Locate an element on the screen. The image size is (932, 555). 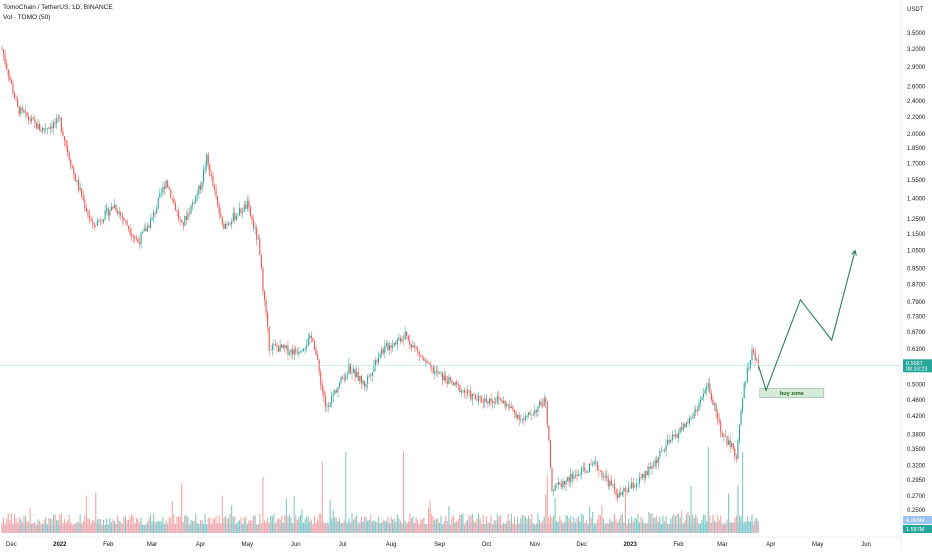
symbol-title: TomoChain / TetherUS, 1D, BINANCE is located at coordinates (58, 7).